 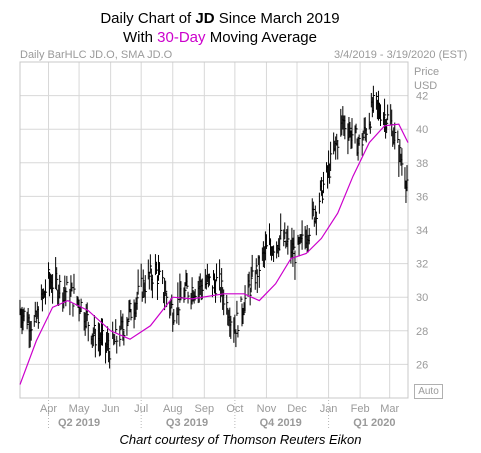 What do you see at coordinates (205, 18) in the screenshot?
I see `title-ticker: JD` at bounding box center [205, 18].